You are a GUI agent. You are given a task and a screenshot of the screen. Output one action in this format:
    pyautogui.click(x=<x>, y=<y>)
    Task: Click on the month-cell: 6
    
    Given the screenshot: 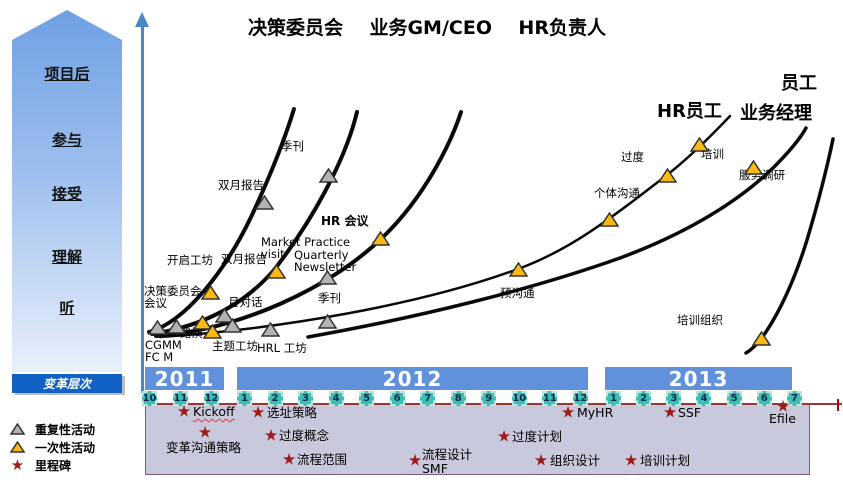 What is the action you would take?
    pyautogui.click(x=764, y=398)
    